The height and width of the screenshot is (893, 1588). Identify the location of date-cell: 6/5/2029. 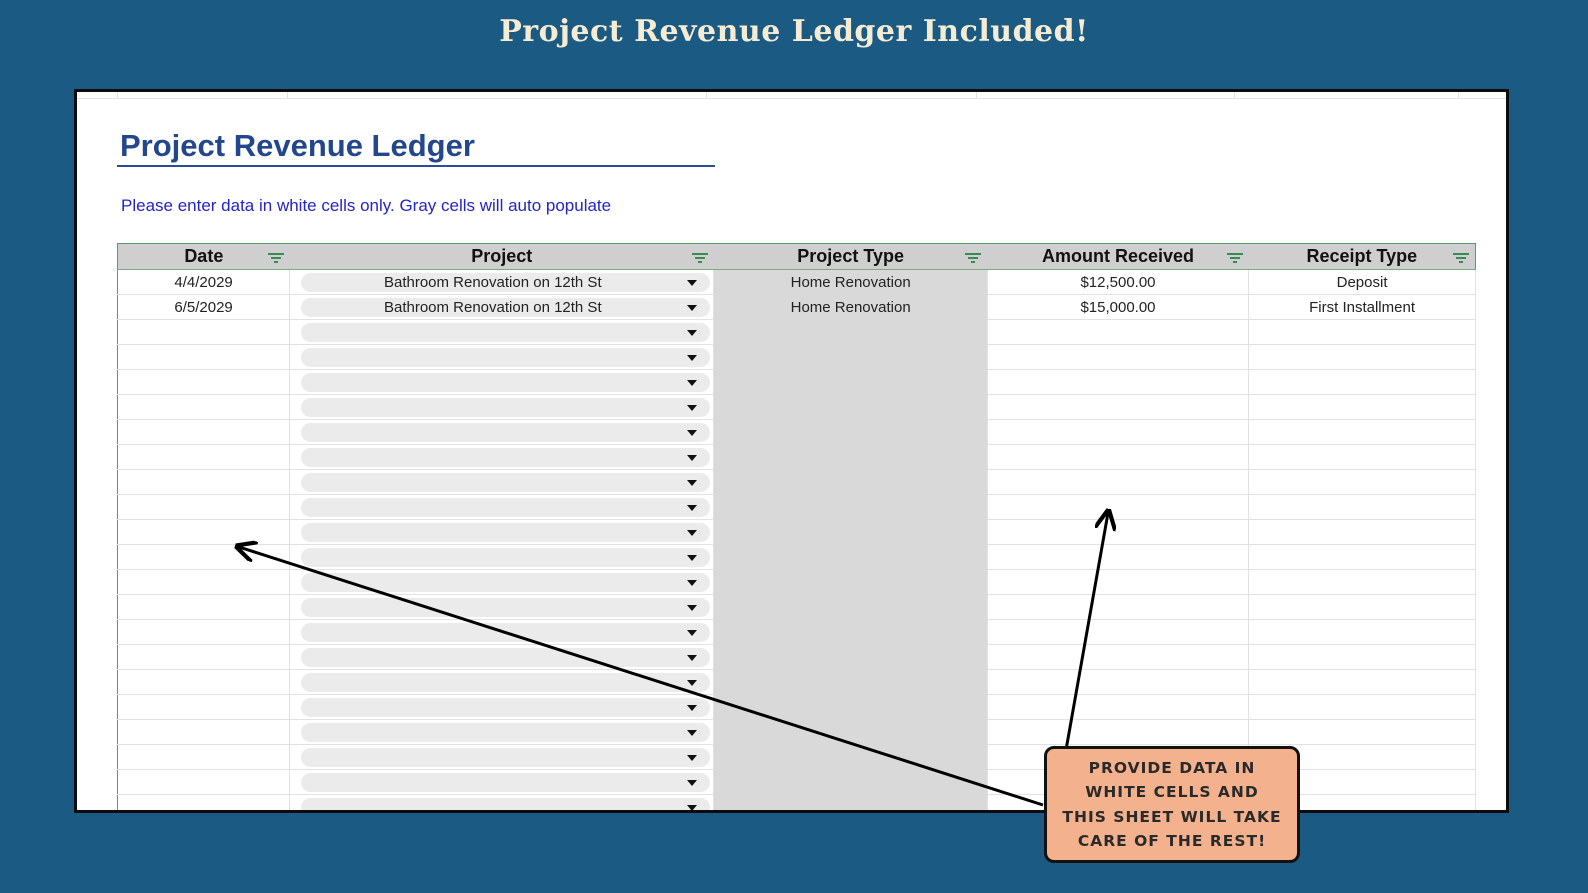
(204, 307).